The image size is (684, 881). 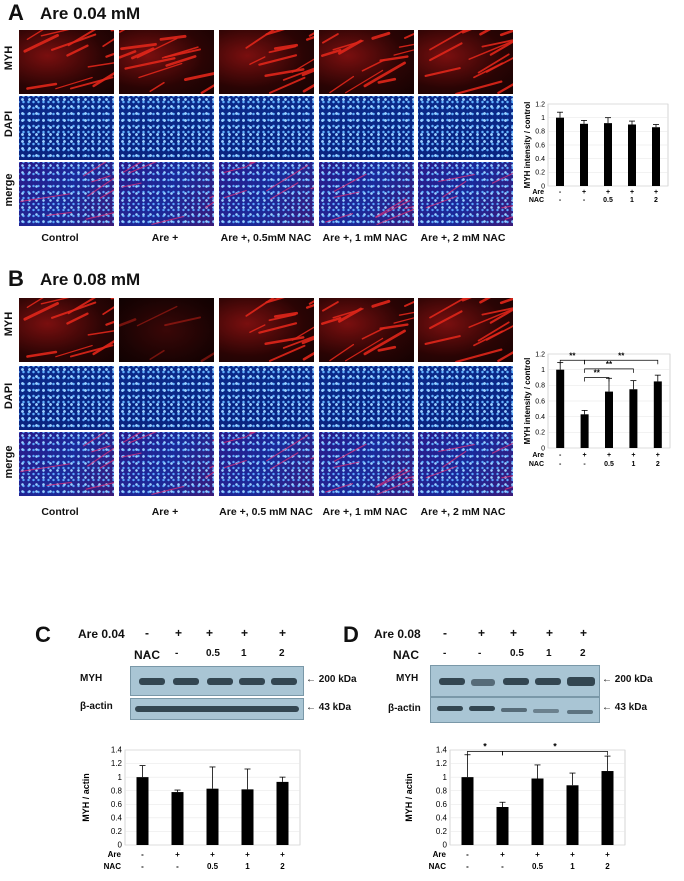 I want to click on panel-title-a: Are 0.04 mM, so click(x=90, y=13).